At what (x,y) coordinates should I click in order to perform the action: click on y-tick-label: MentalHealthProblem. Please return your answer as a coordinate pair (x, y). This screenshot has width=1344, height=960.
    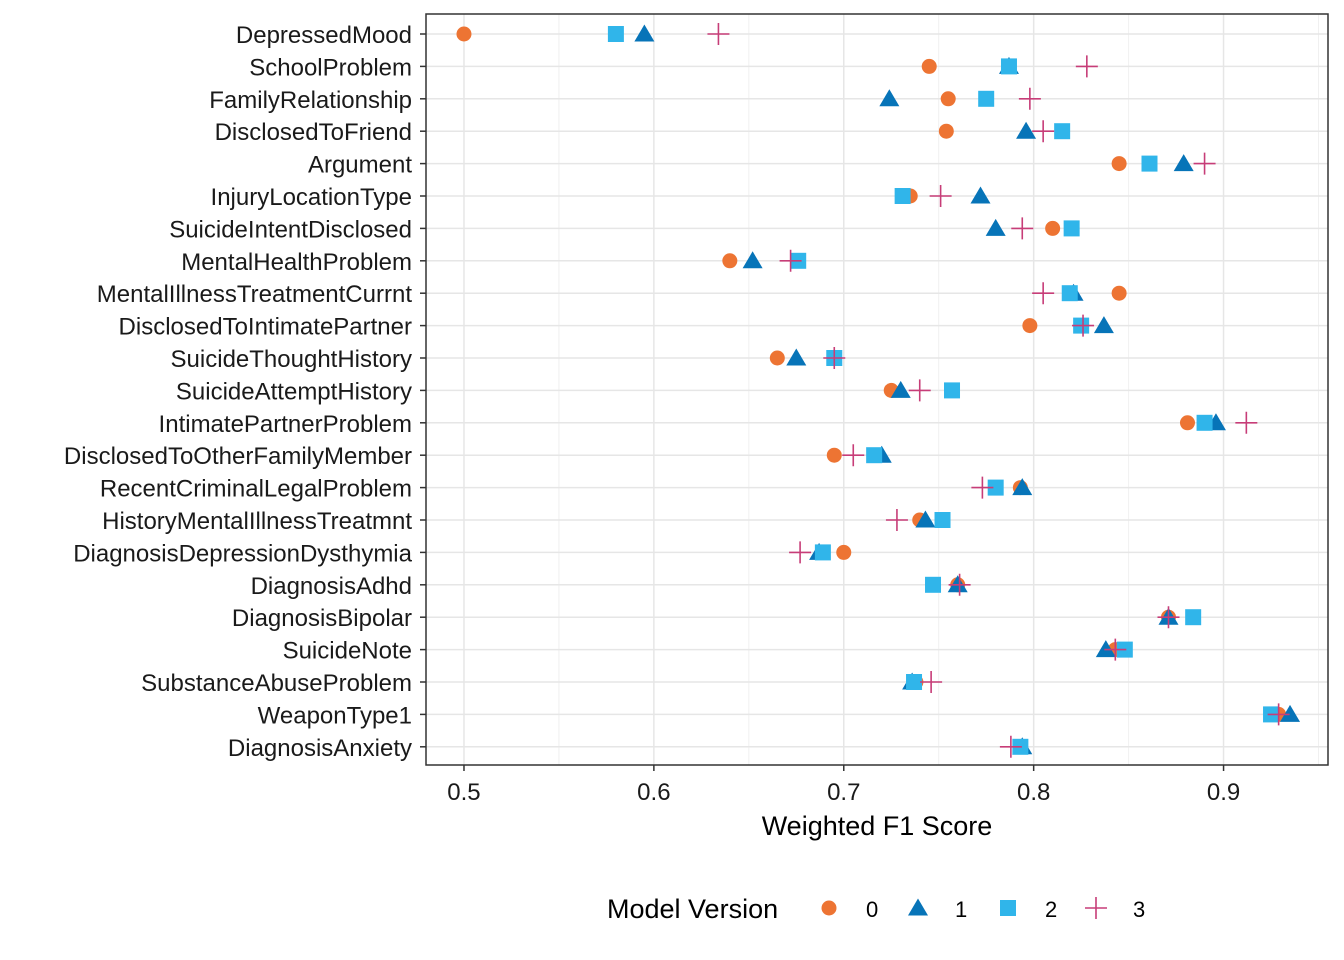
    Looking at the image, I should click on (296, 262).